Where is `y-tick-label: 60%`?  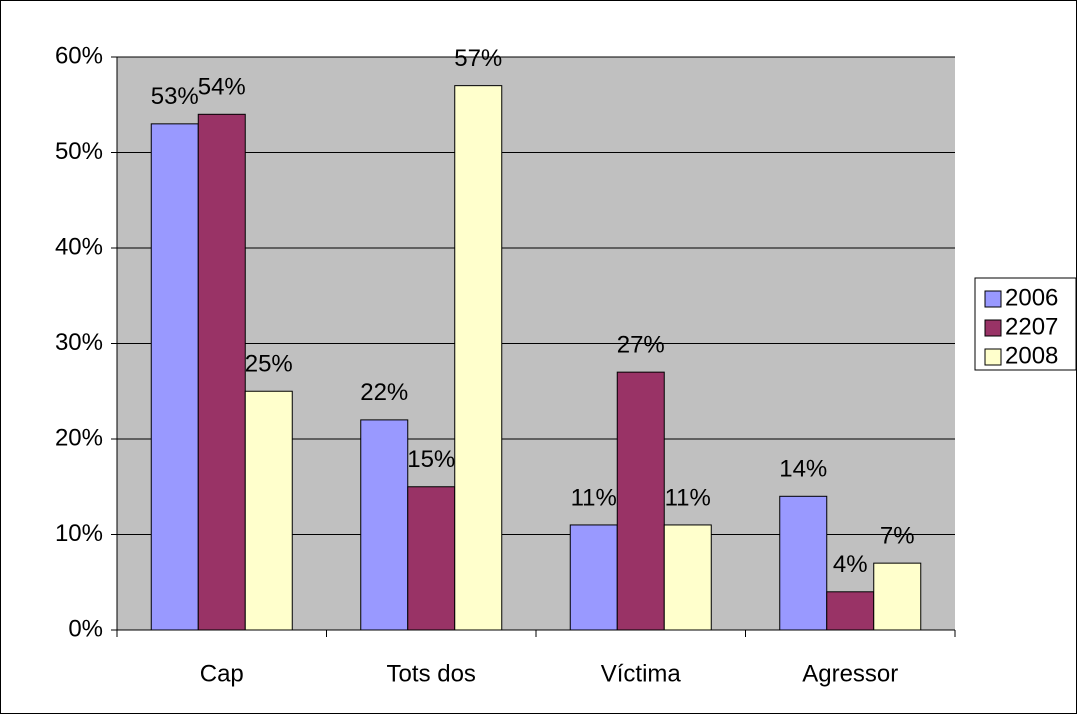
y-tick-label: 60% is located at coordinates (79, 55).